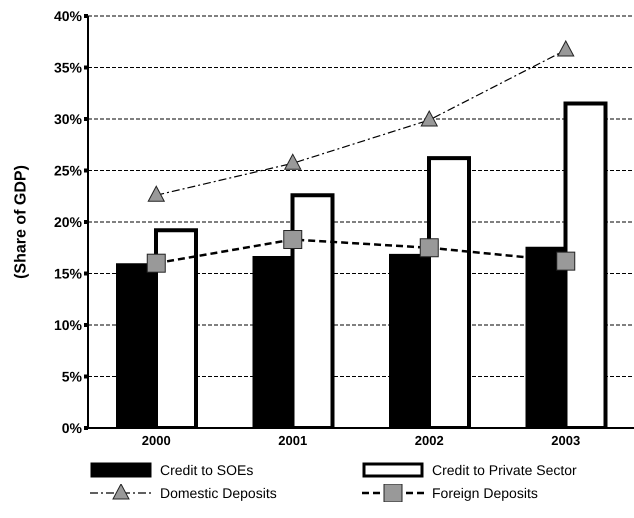 Image resolution: width=634 pixels, height=518 pixels. Describe the element at coordinates (21, 222) in the screenshot. I see `y-axis-title: (Share of GDP)` at that location.